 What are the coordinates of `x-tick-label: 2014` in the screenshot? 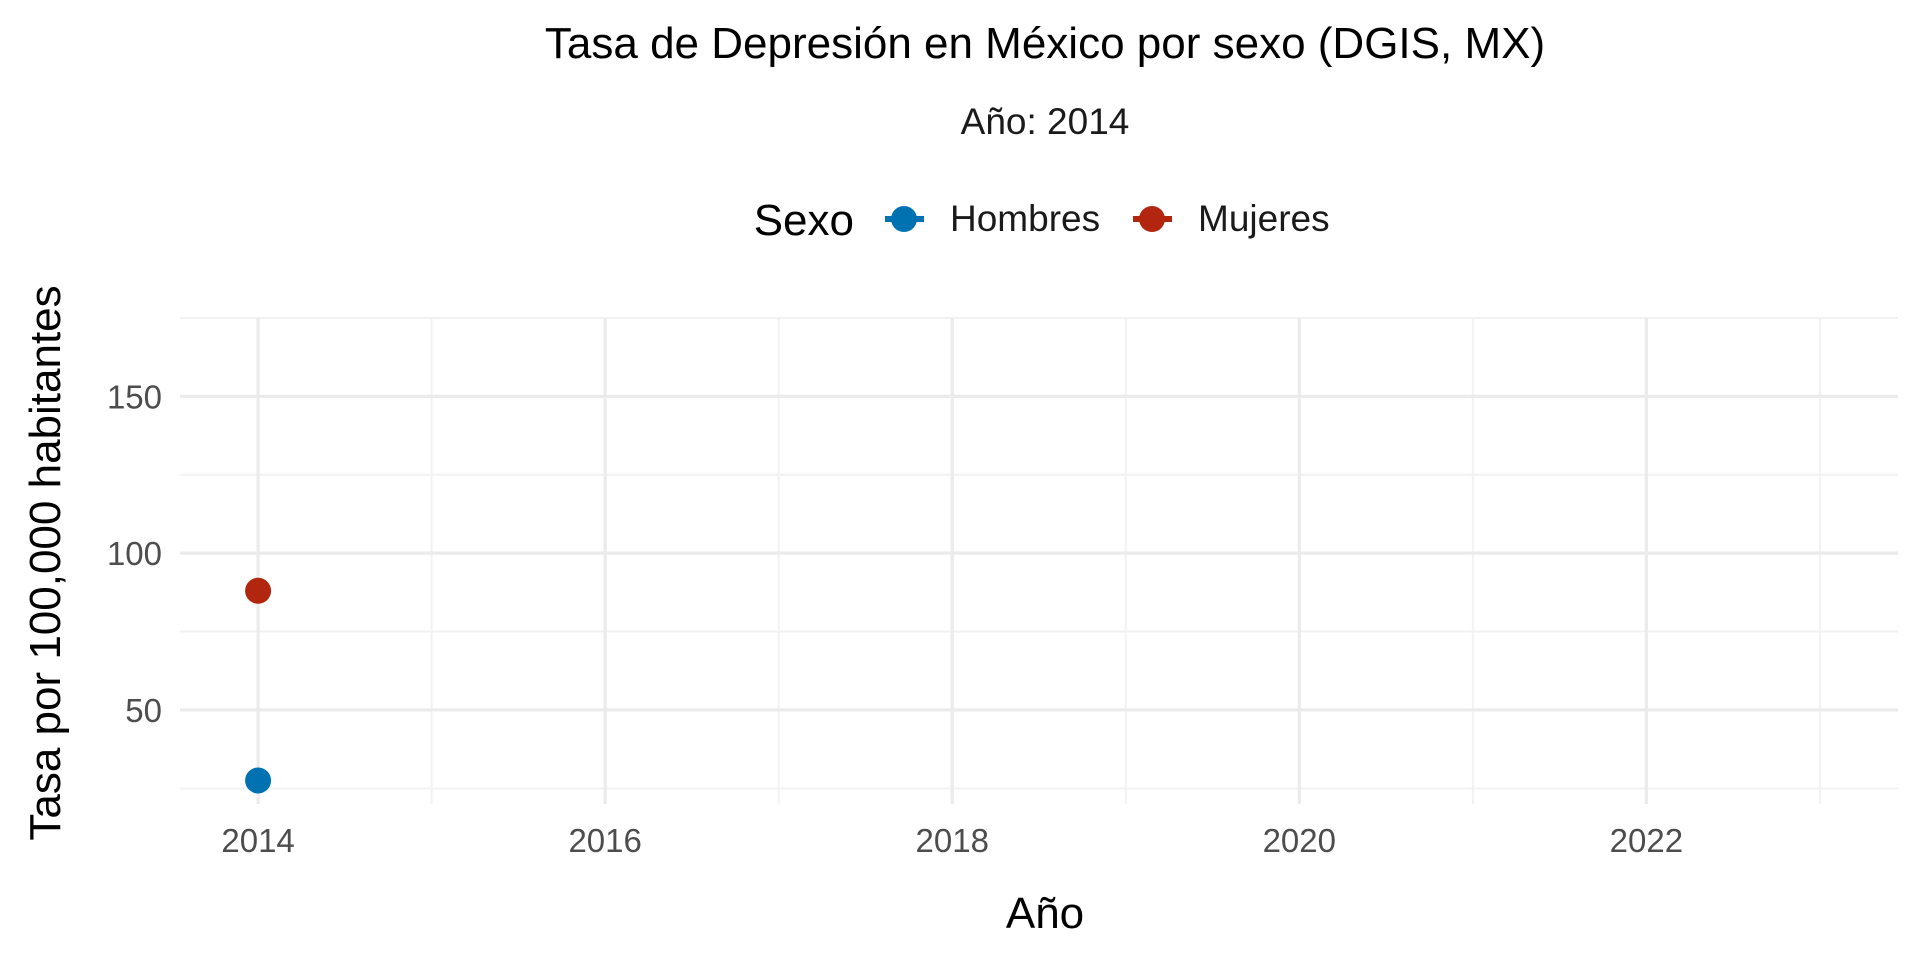 It's located at (257, 840).